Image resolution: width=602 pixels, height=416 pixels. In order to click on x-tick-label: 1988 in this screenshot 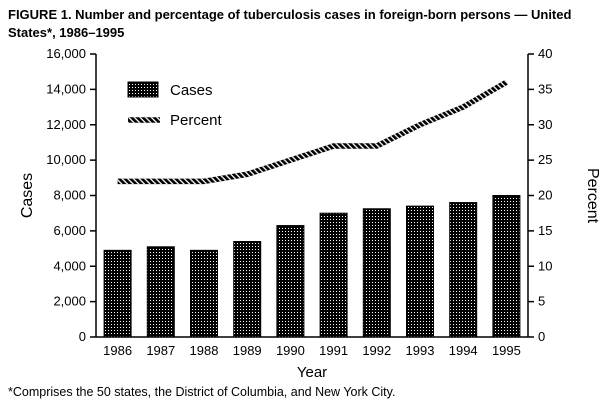, I will do `click(204, 350)`.